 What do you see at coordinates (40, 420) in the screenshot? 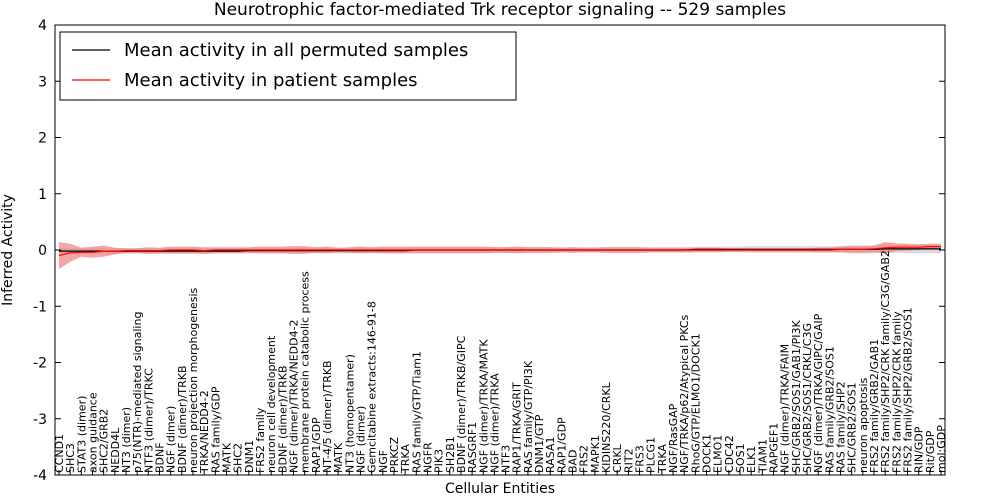
I see `y-tick-label: -3` at bounding box center [40, 420].